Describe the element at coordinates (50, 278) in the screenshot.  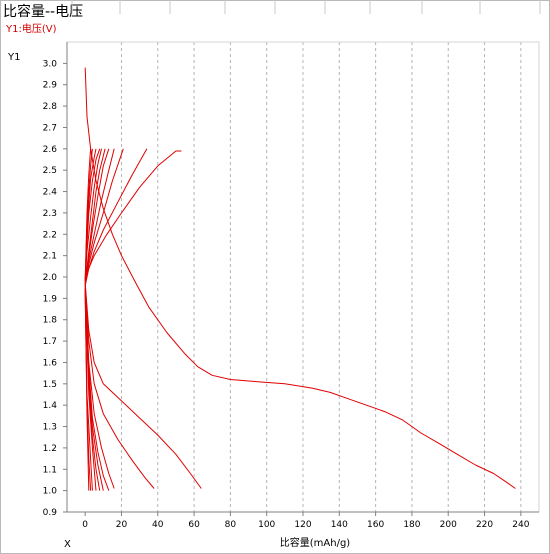
I see `y-tick-label-11: 2.0` at that location.